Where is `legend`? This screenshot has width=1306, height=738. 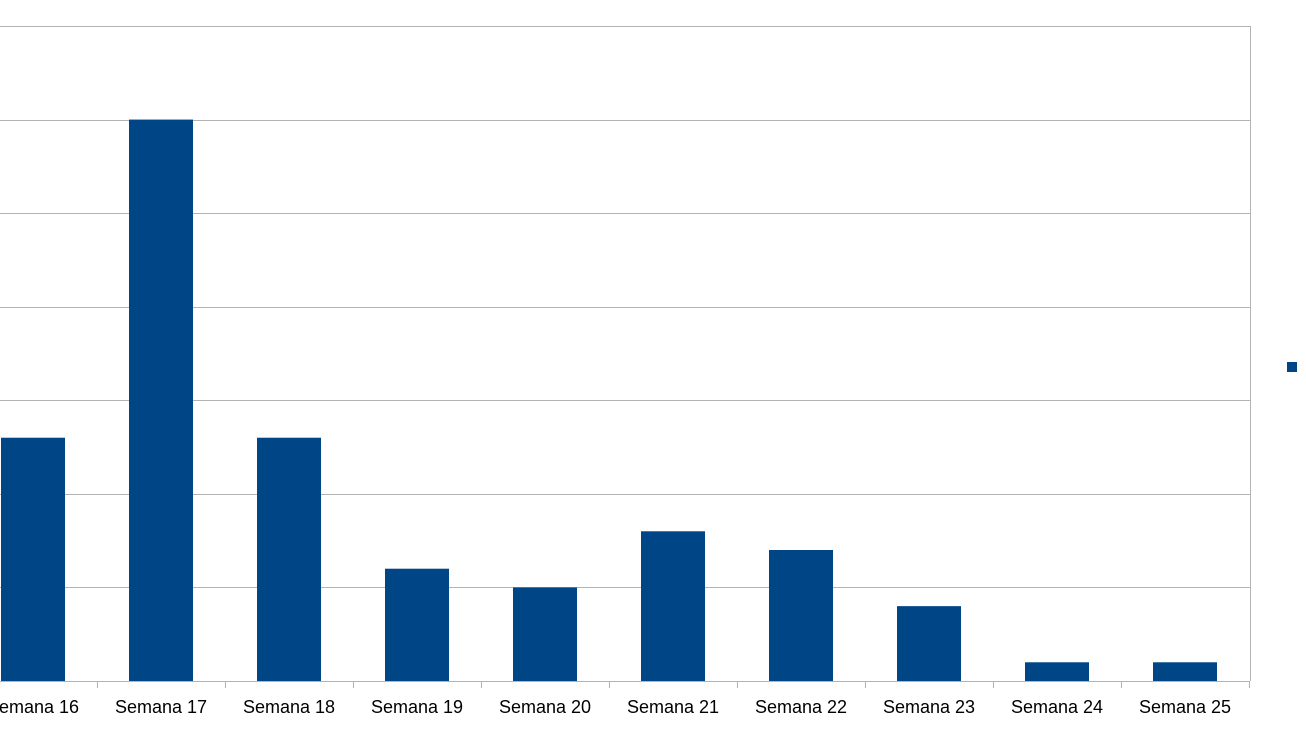
legend is located at coordinates (1292, 367).